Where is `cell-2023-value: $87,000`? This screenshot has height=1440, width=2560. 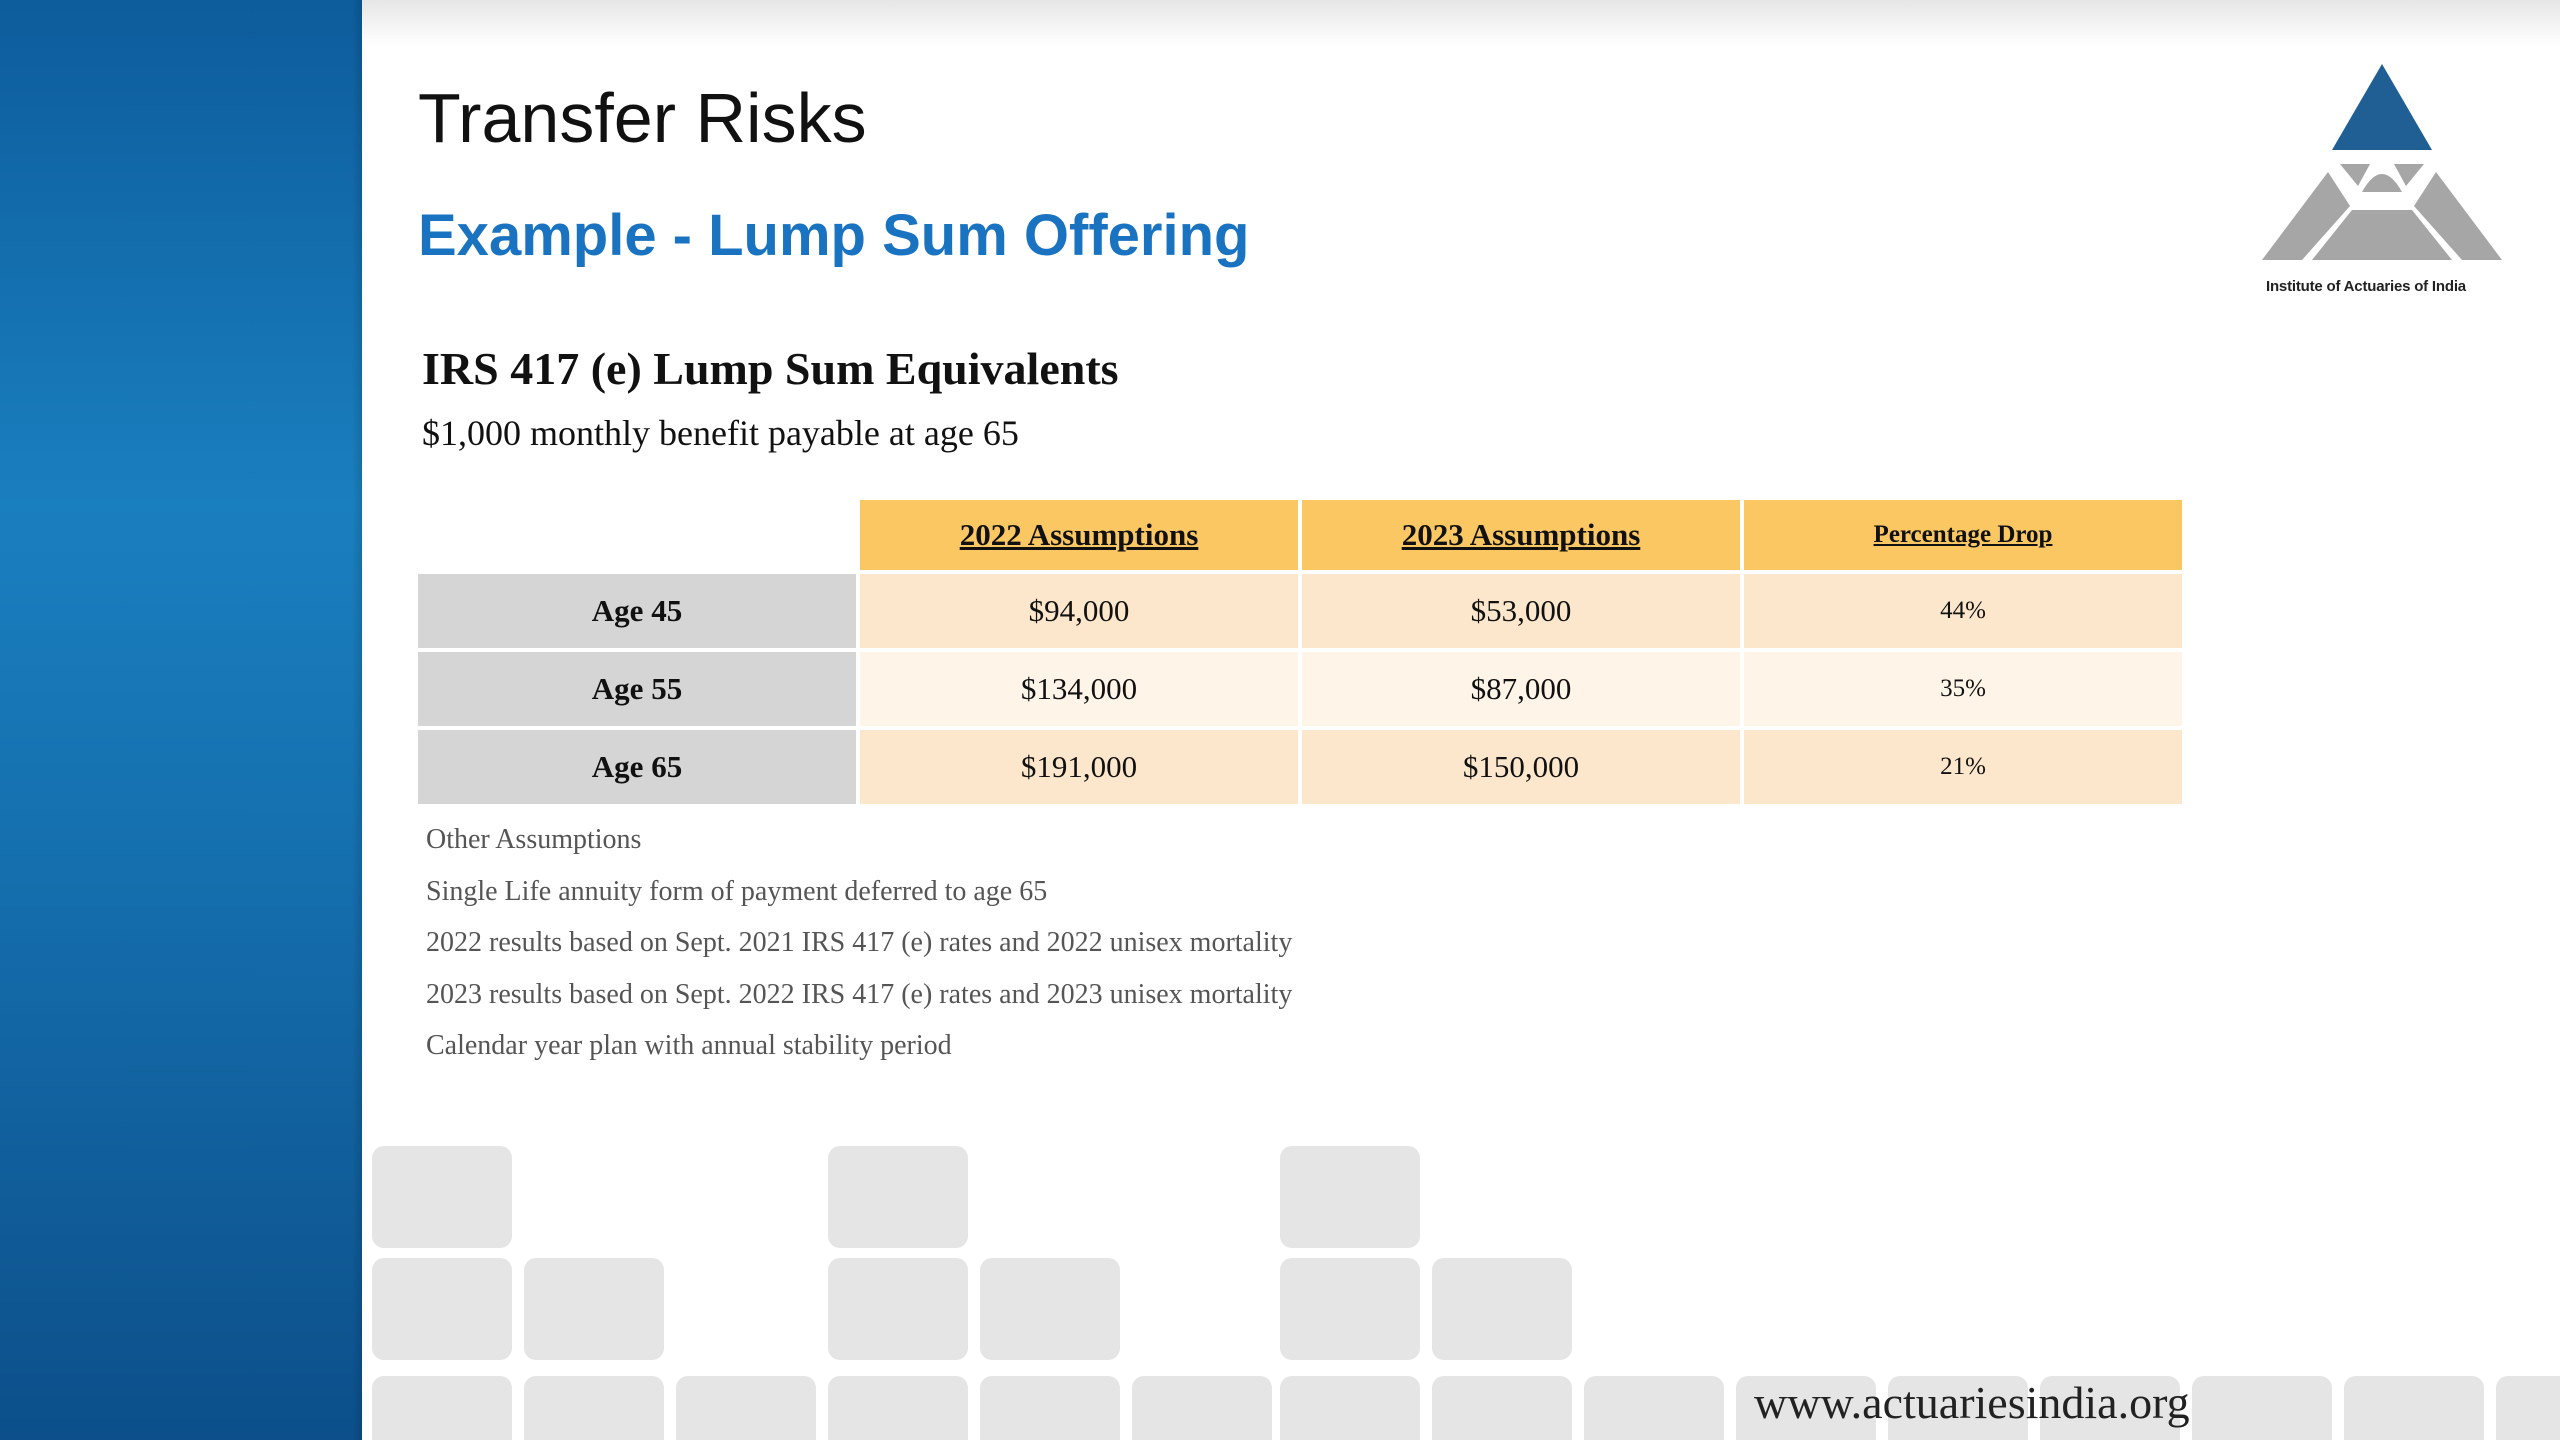
cell-2023-value: $87,000 is located at coordinates (1521, 689).